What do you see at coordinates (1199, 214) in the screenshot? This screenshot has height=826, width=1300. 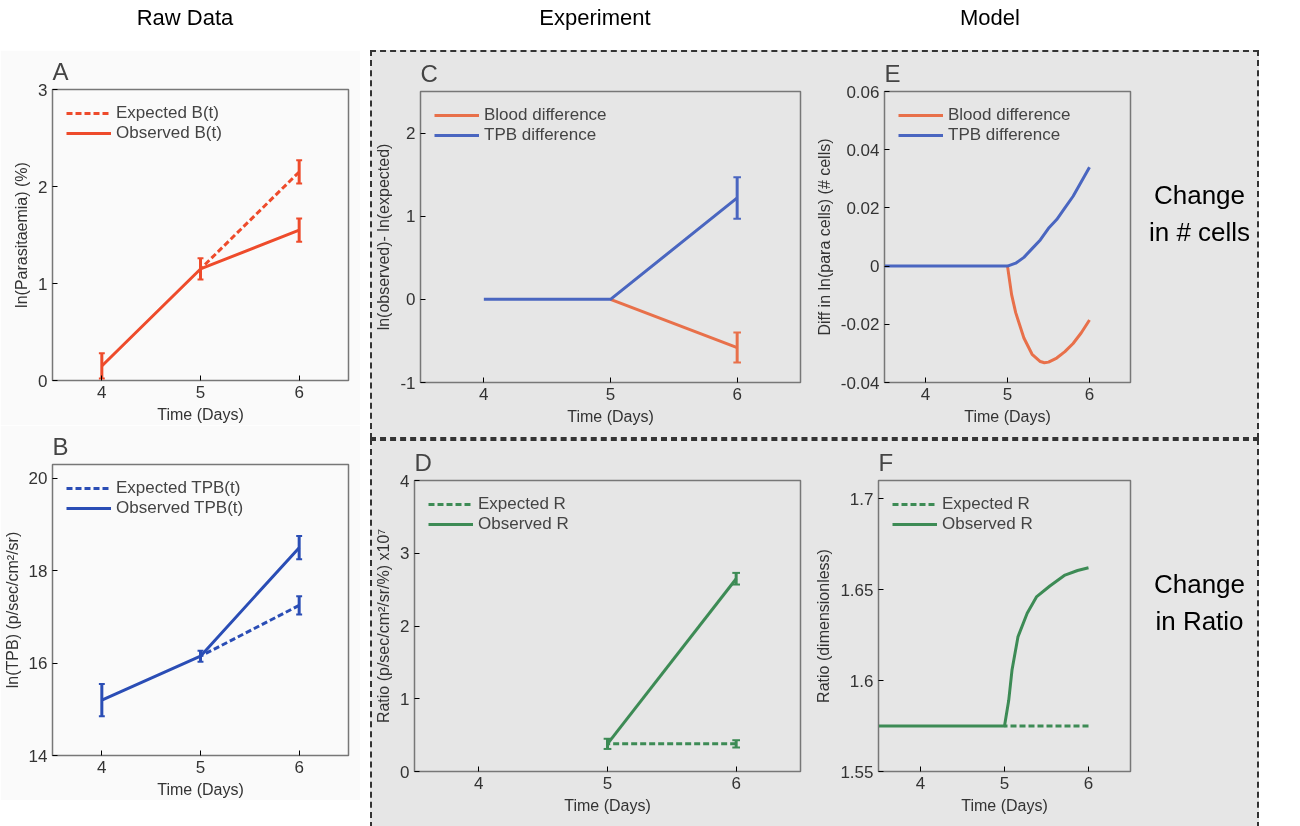 I see `text: Change in # cells` at bounding box center [1199, 214].